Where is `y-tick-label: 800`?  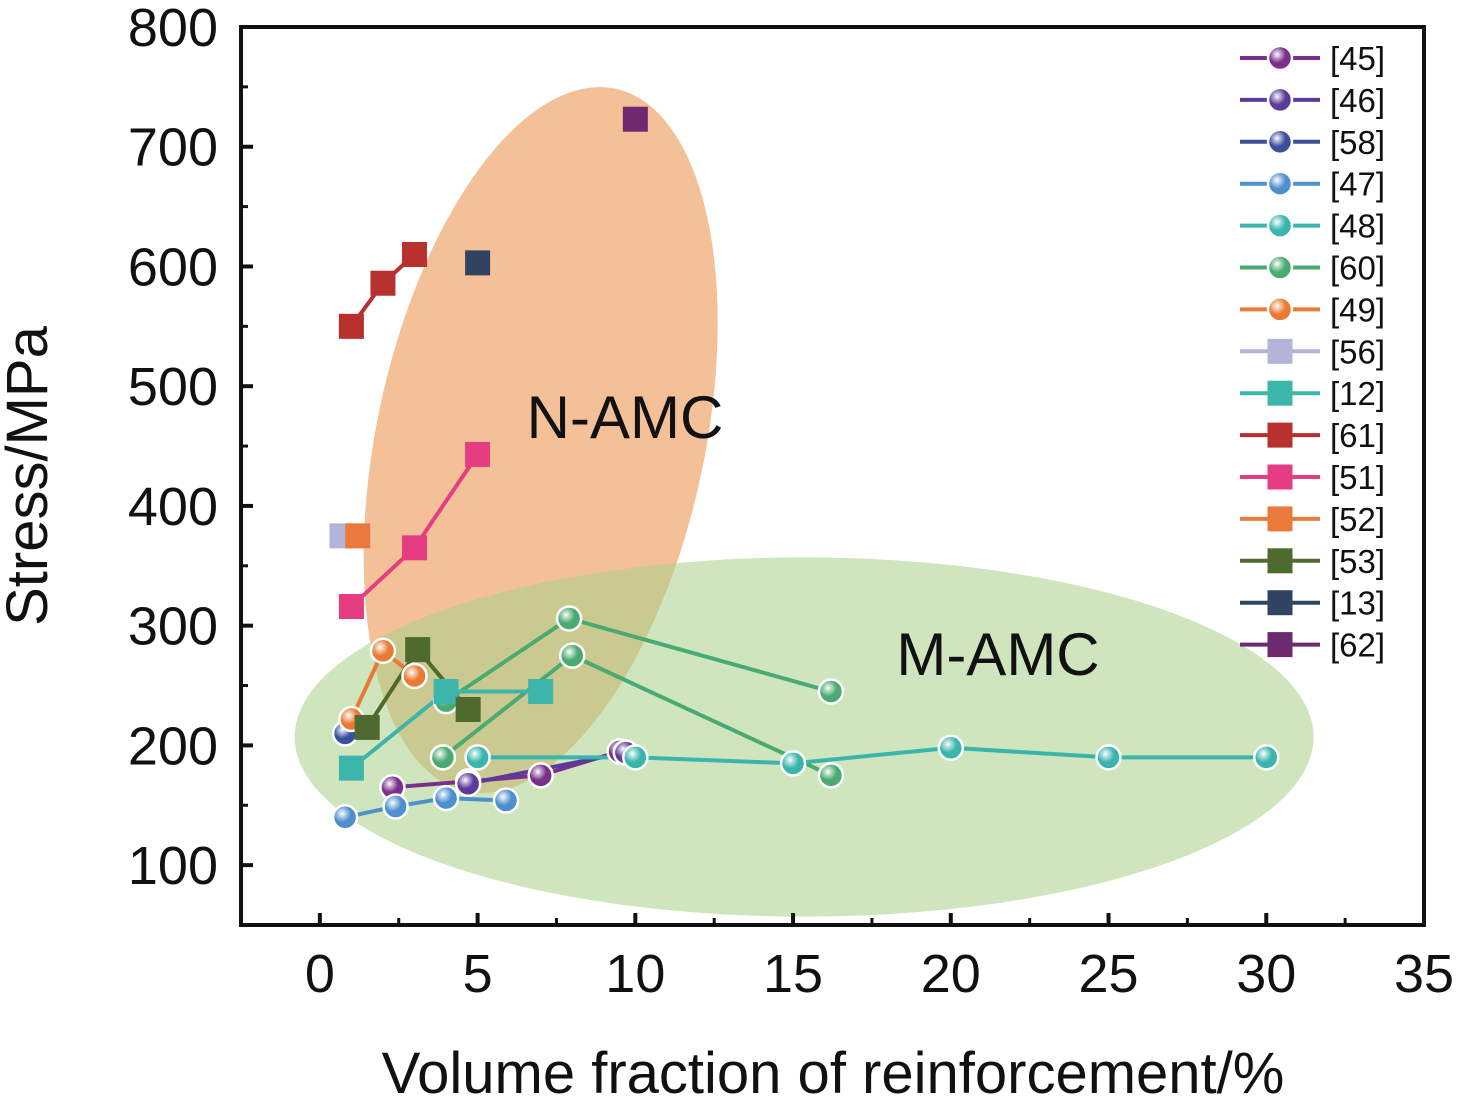 y-tick-label: 800 is located at coordinates (173, 29).